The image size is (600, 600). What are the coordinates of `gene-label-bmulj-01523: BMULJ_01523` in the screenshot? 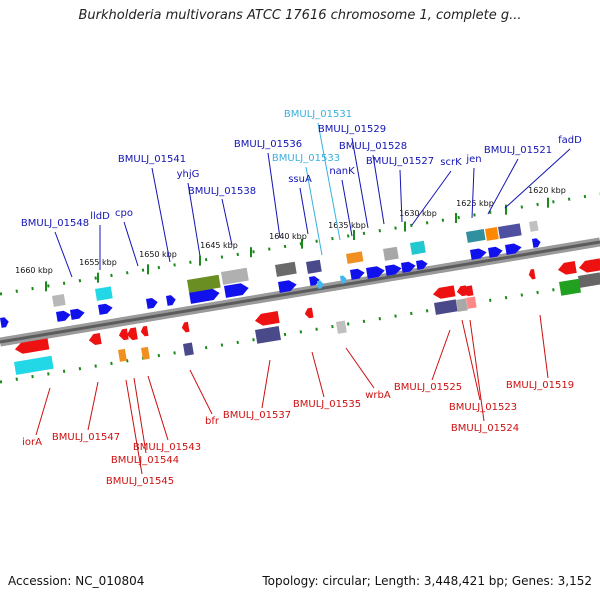 It's located at (483, 407).